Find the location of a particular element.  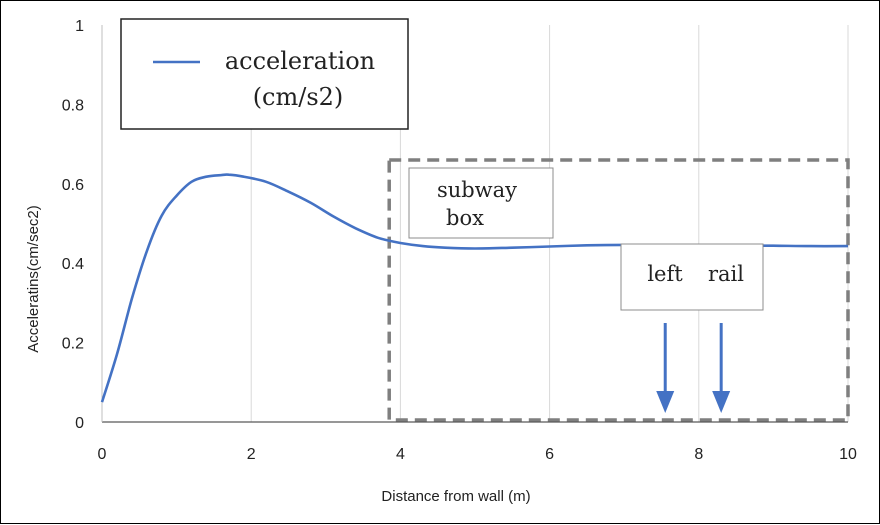

legend: acceleration (cm/s2) is located at coordinates (264, 74).